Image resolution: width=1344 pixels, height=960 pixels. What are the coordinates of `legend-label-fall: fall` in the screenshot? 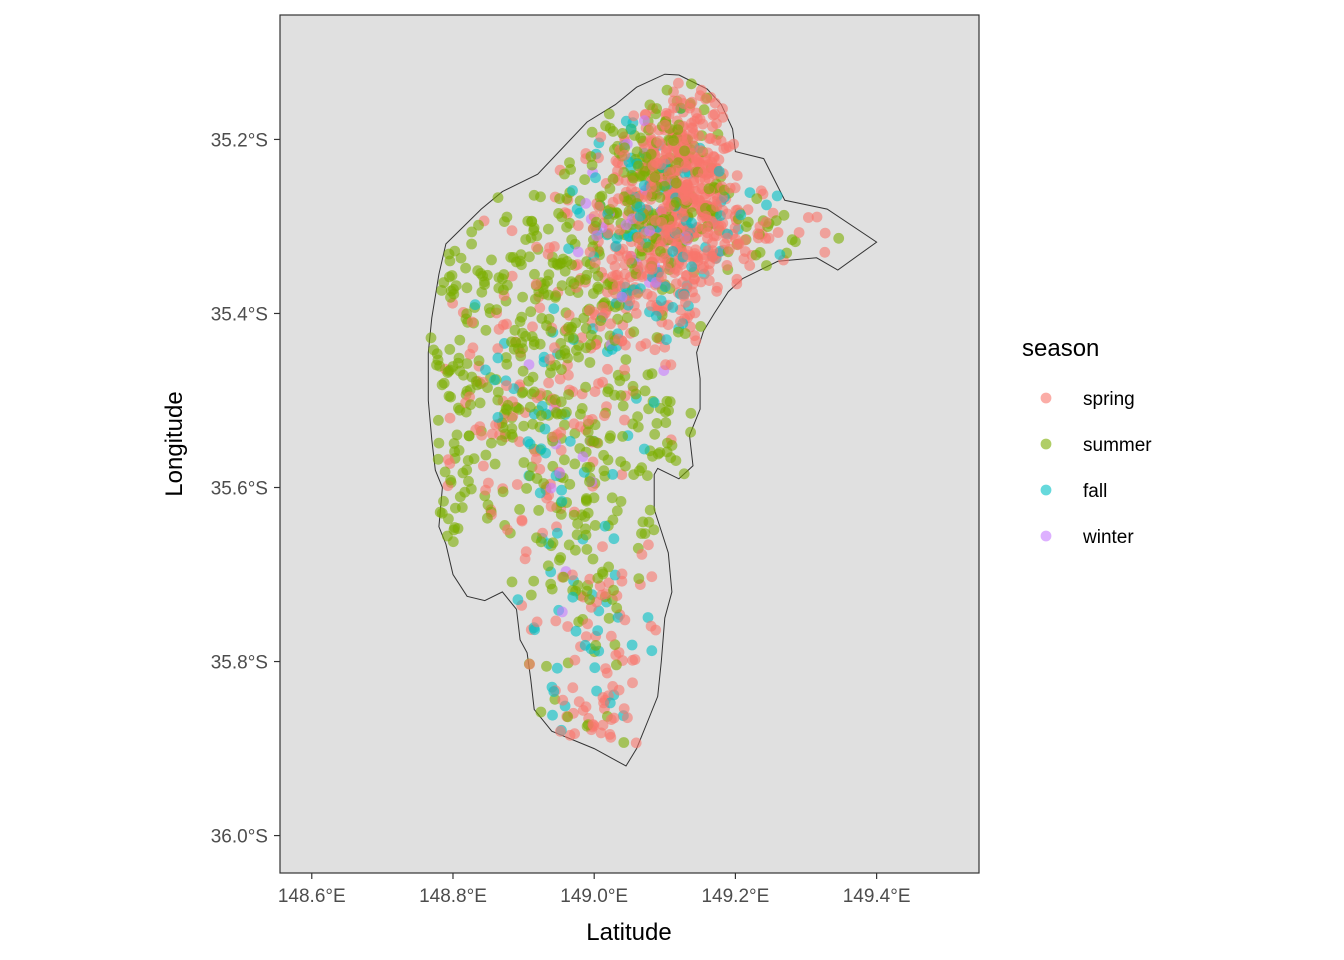 It's located at (1095, 491).